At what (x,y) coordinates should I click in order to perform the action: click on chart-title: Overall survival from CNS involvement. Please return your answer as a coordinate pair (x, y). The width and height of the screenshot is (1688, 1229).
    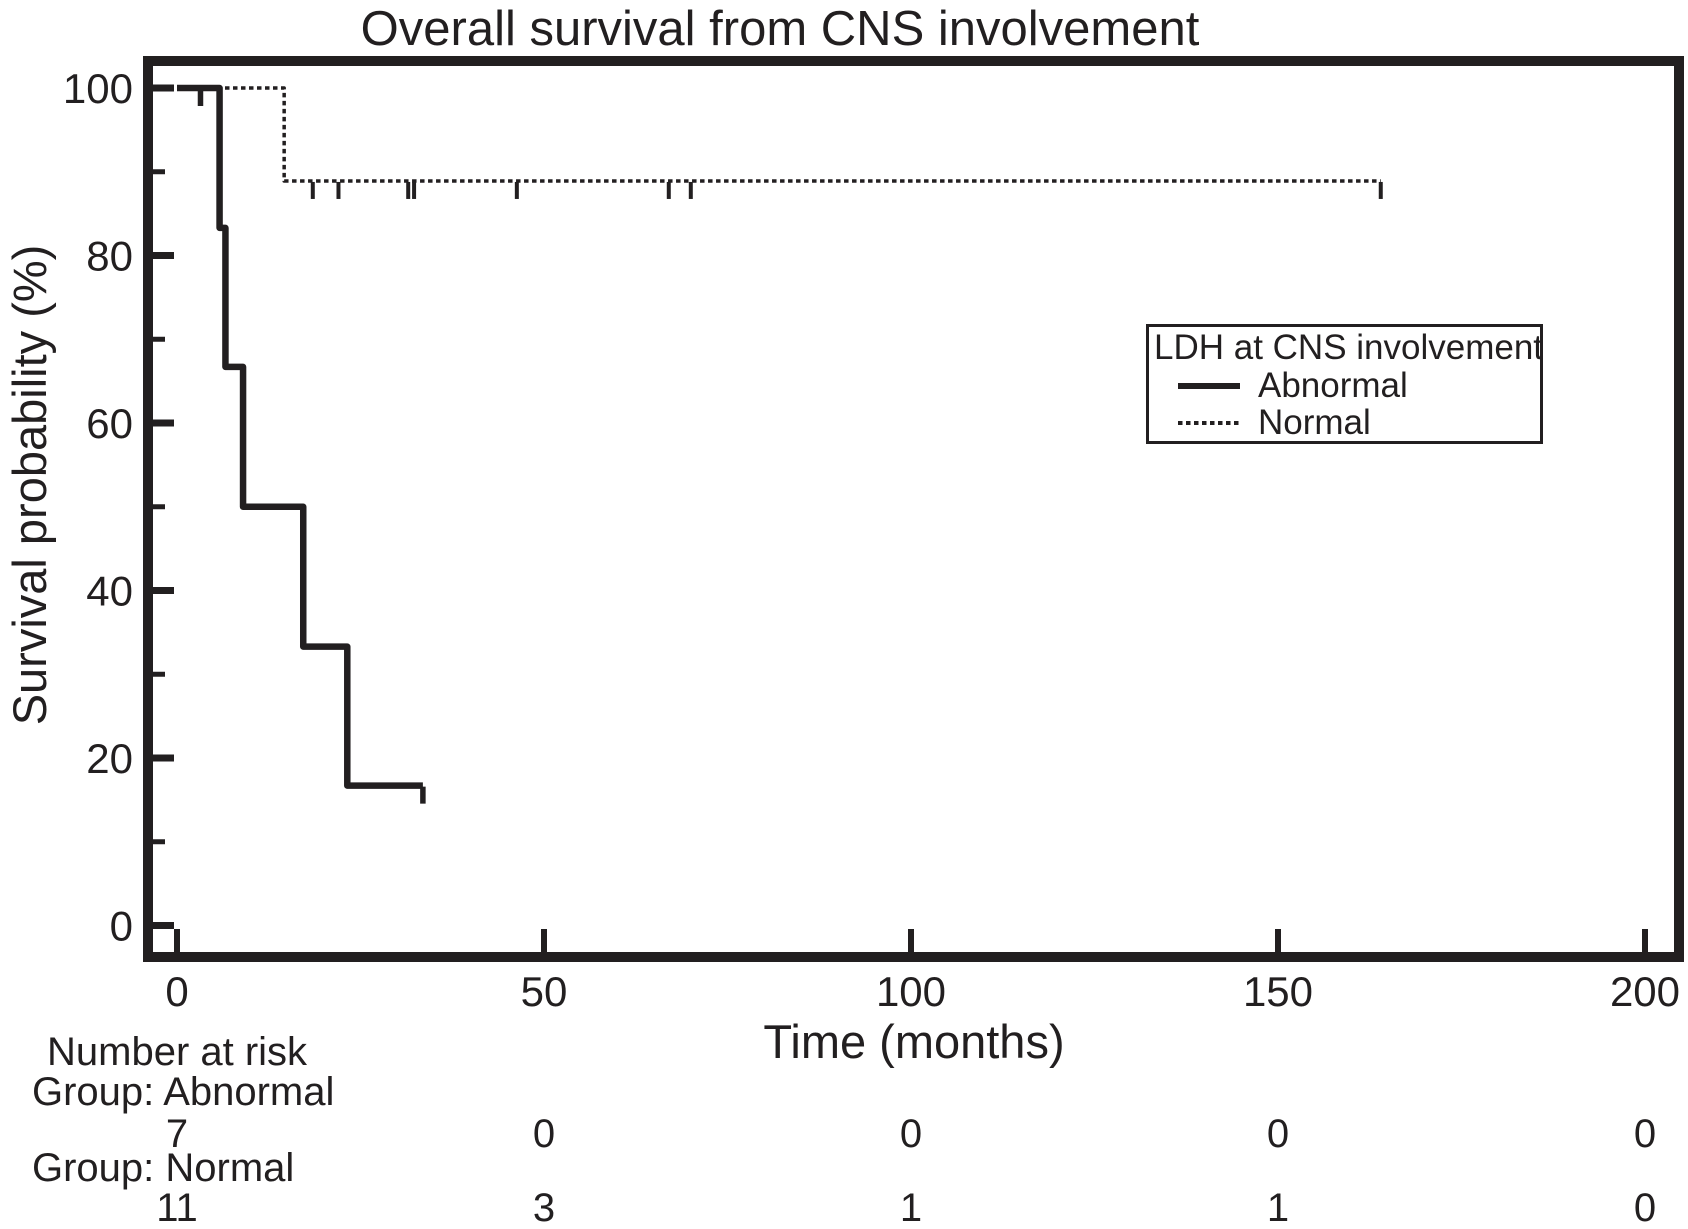
    Looking at the image, I should click on (780, 29).